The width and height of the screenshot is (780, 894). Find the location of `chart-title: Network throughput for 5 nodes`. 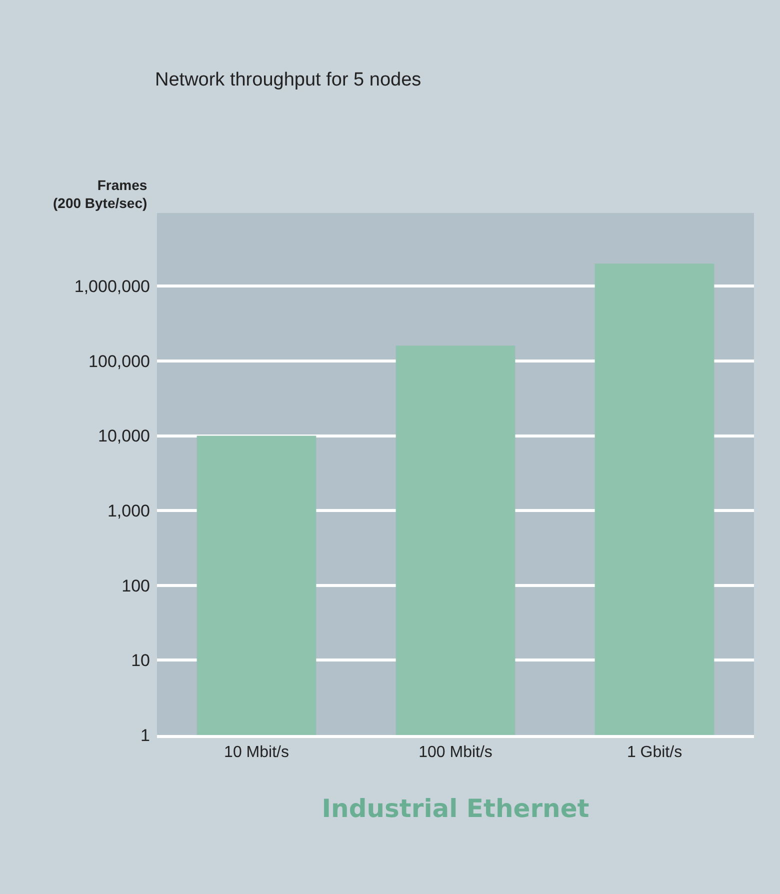

chart-title: Network throughput for 5 nodes is located at coordinates (288, 79).